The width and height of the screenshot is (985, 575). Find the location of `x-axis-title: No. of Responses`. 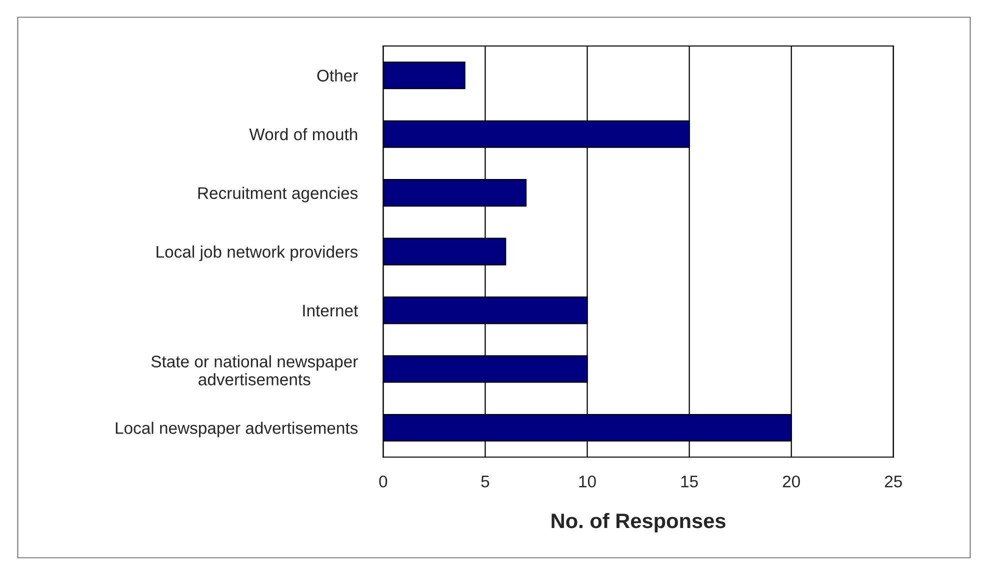

x-axis-title: No. of Responses is located at coordinates (639, 522).